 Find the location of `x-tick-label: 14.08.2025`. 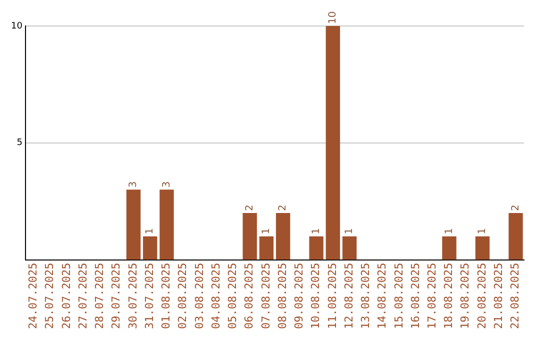

x-tick-label: 14.08.2025 is located at coordinates (382, 296).